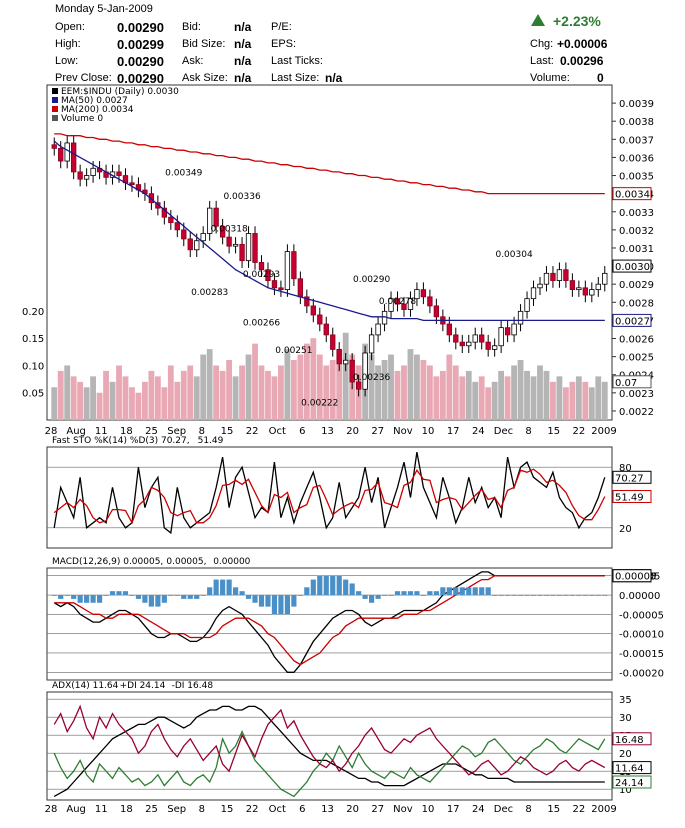  I want to click on adx-pane-frame, so click(329, 746).